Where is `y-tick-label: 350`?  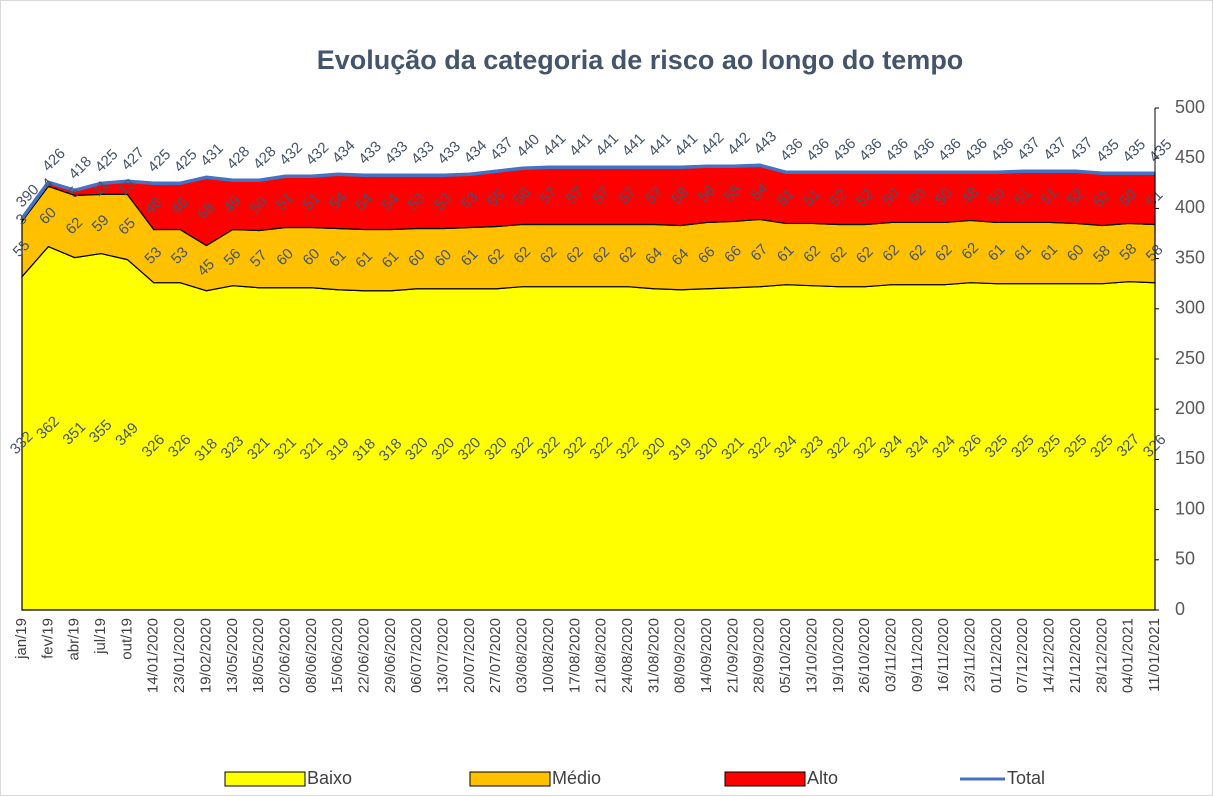 y-tick-label: 350 is located at coordinates (1190, 257).